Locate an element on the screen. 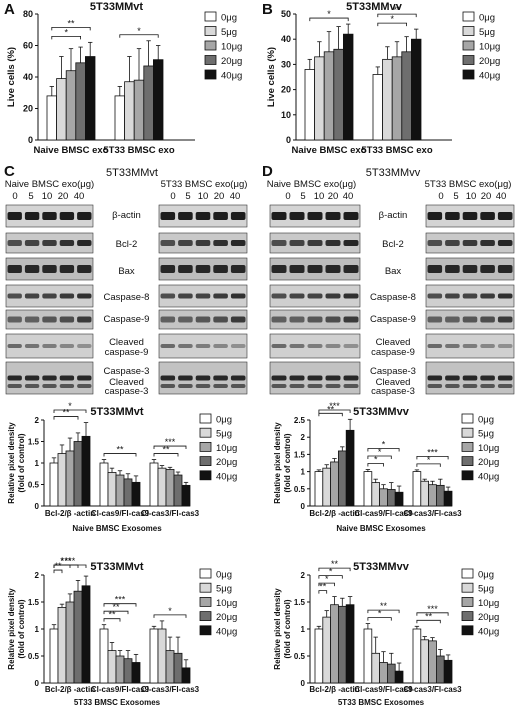 The width and height of the screenshot is (520, 707). chart-a-title: 5T33MMvt is located at coordinates (117, 7).